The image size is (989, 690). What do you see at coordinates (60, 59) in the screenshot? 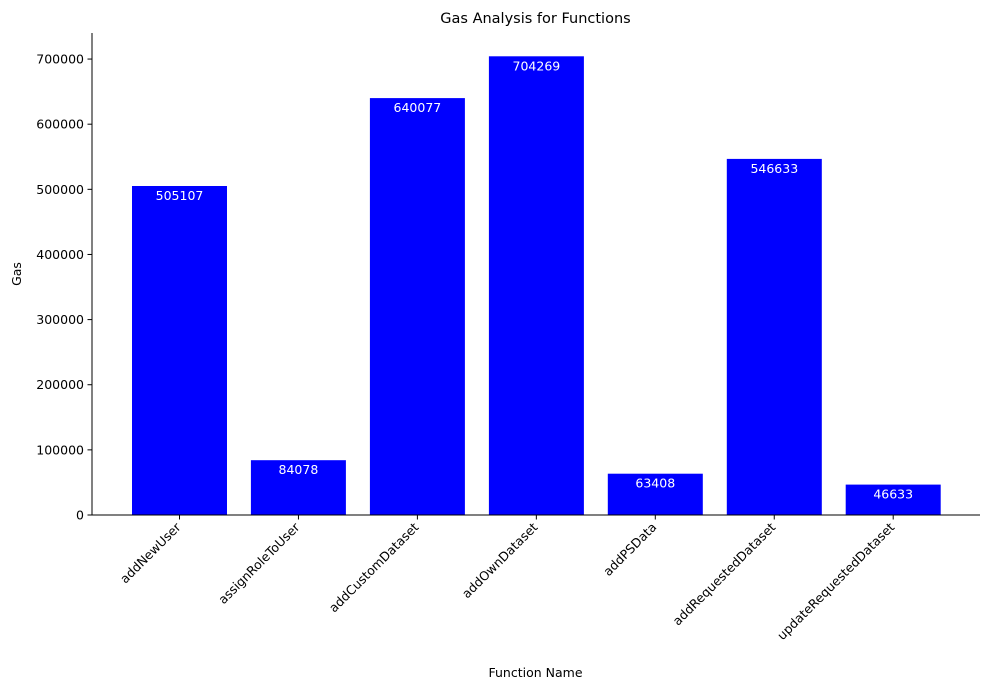
I see `y-tick-label: 700000` at bounding box center [60, 59].